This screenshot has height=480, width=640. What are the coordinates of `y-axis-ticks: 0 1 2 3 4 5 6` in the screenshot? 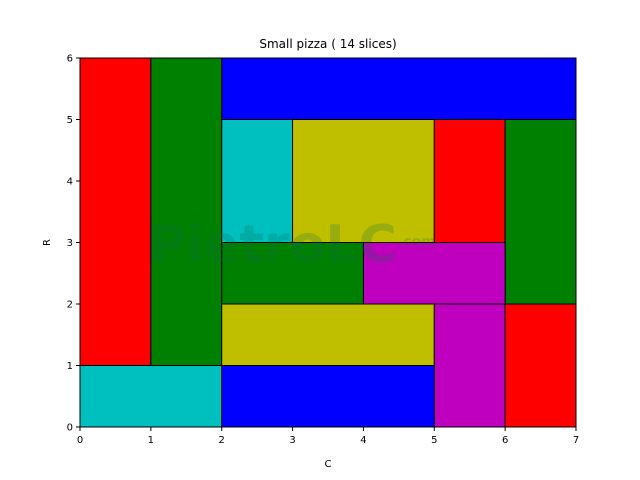 It's located at (73, 244).